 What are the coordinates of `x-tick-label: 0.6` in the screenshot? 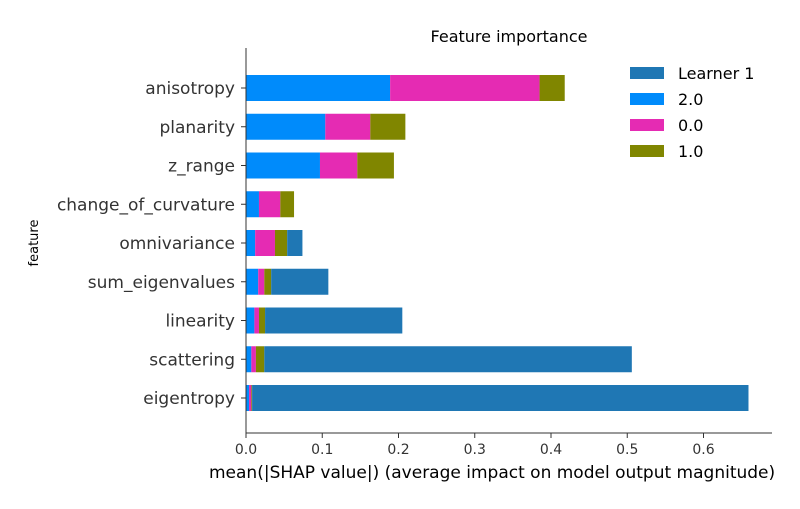 It's located at (703, 450).